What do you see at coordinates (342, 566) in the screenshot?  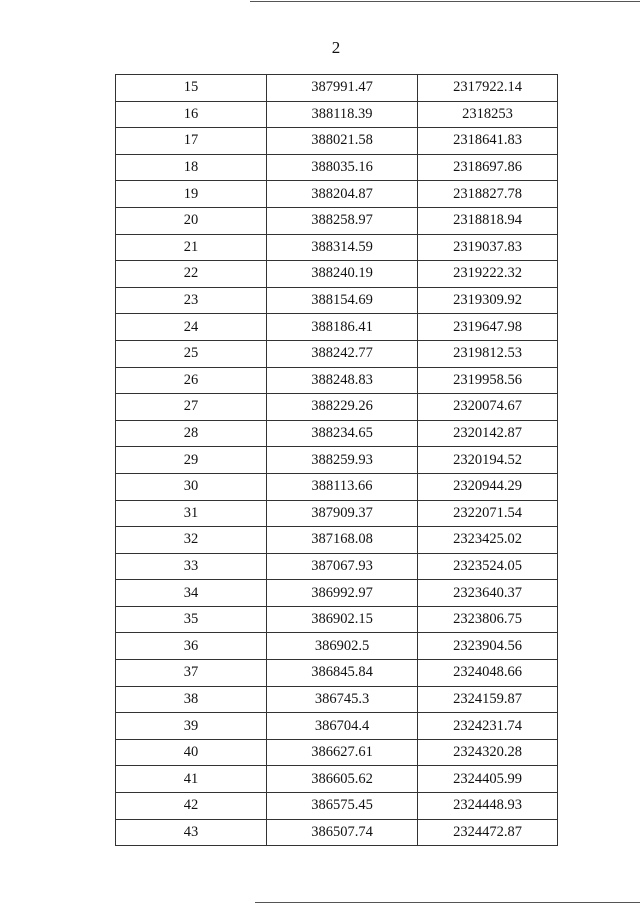 I see `x-coordinate-cell: 387067.93` at bounding box center [342, 566].